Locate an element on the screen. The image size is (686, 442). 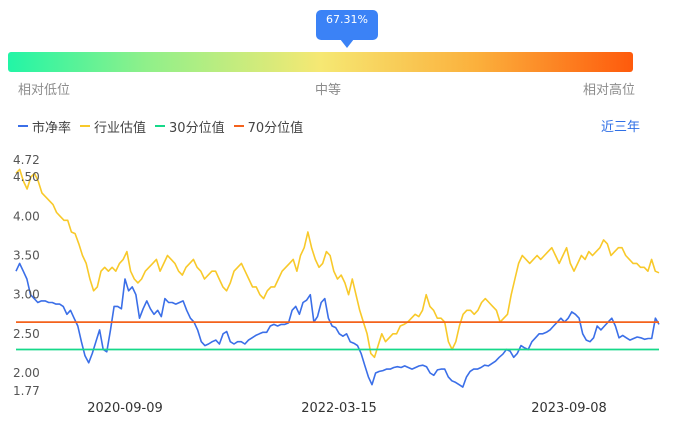
x-tick-label-0: 2020-09-09 is located at coordinates (125, 408).